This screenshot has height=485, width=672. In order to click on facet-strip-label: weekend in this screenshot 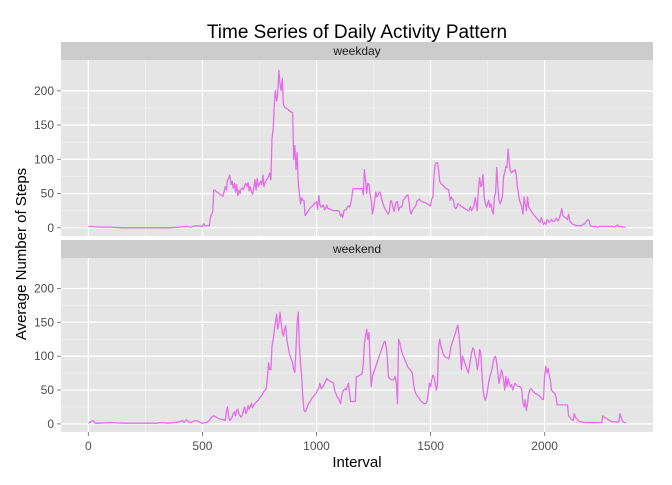, I will do `click(356, 249)`.